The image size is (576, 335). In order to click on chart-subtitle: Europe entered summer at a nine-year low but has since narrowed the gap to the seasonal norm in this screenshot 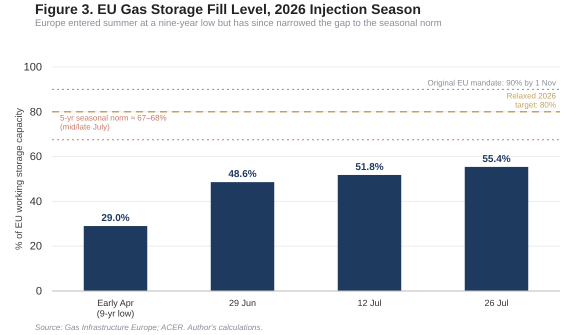, I will do `click(238, 23)`.